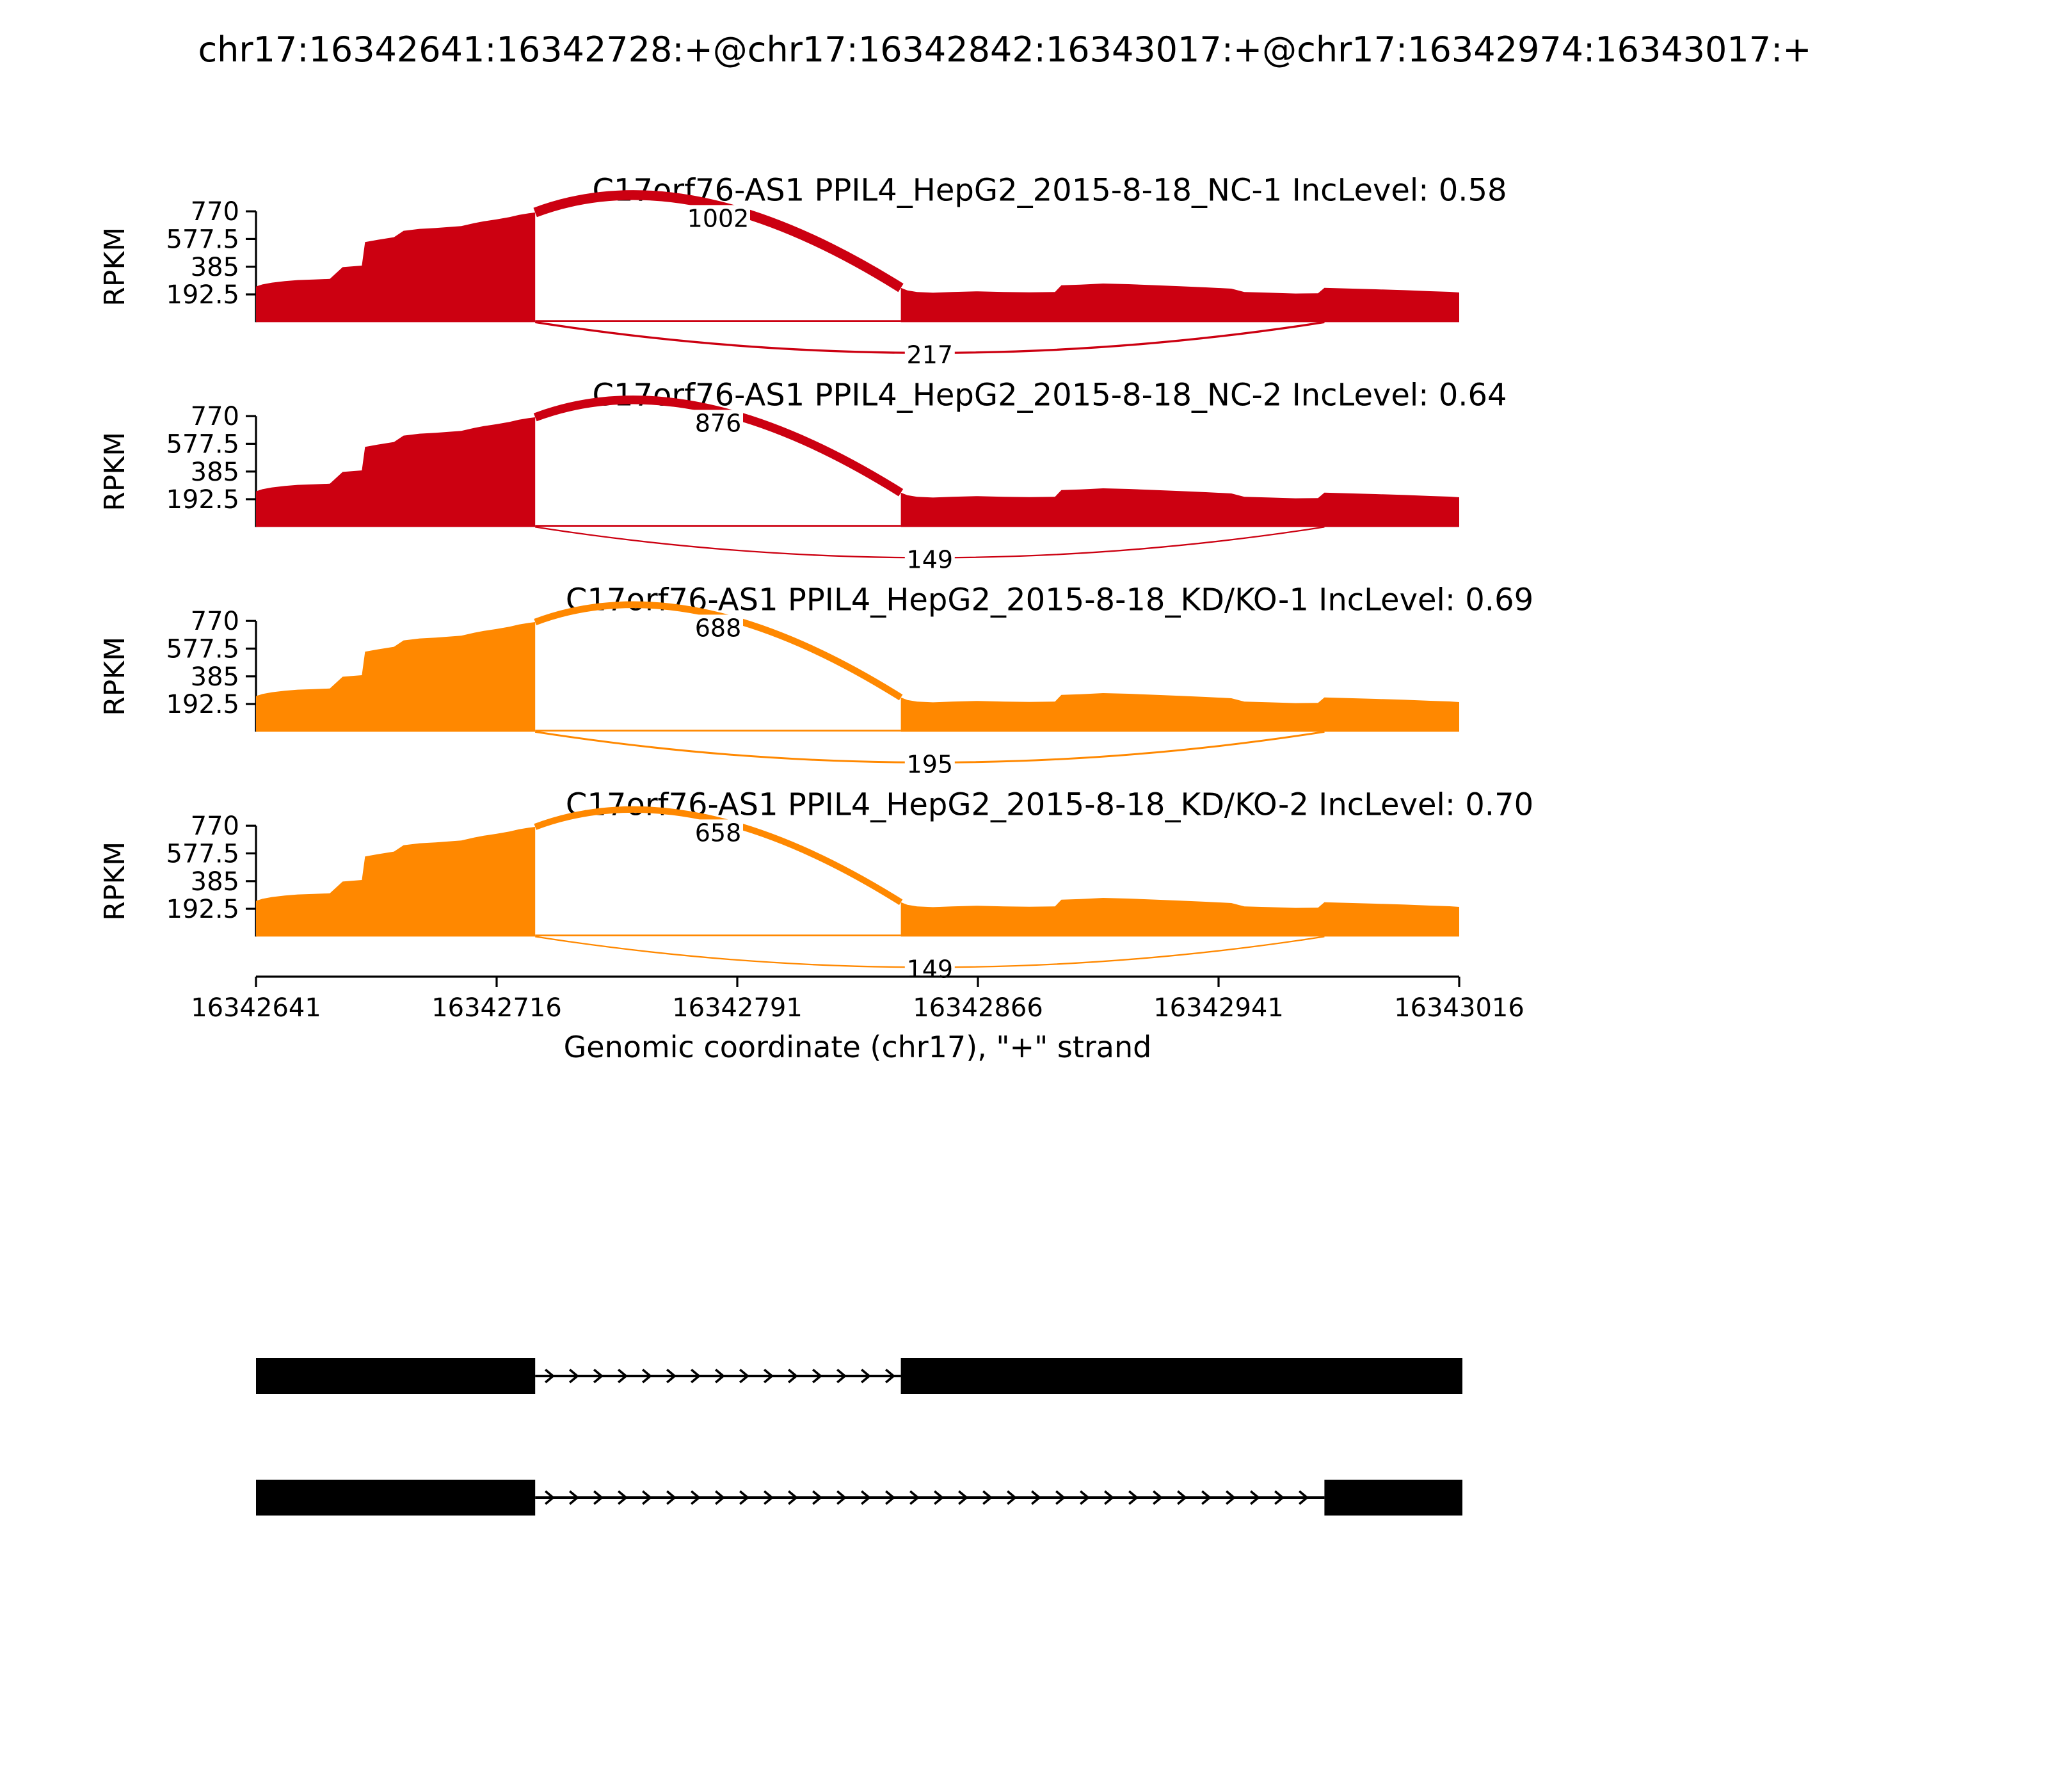  Describe the element at coordinates (858, 1047) in the screenshot. I see `x-axis-title: Genomic coordinate (chr17), "+" strand` at that location.